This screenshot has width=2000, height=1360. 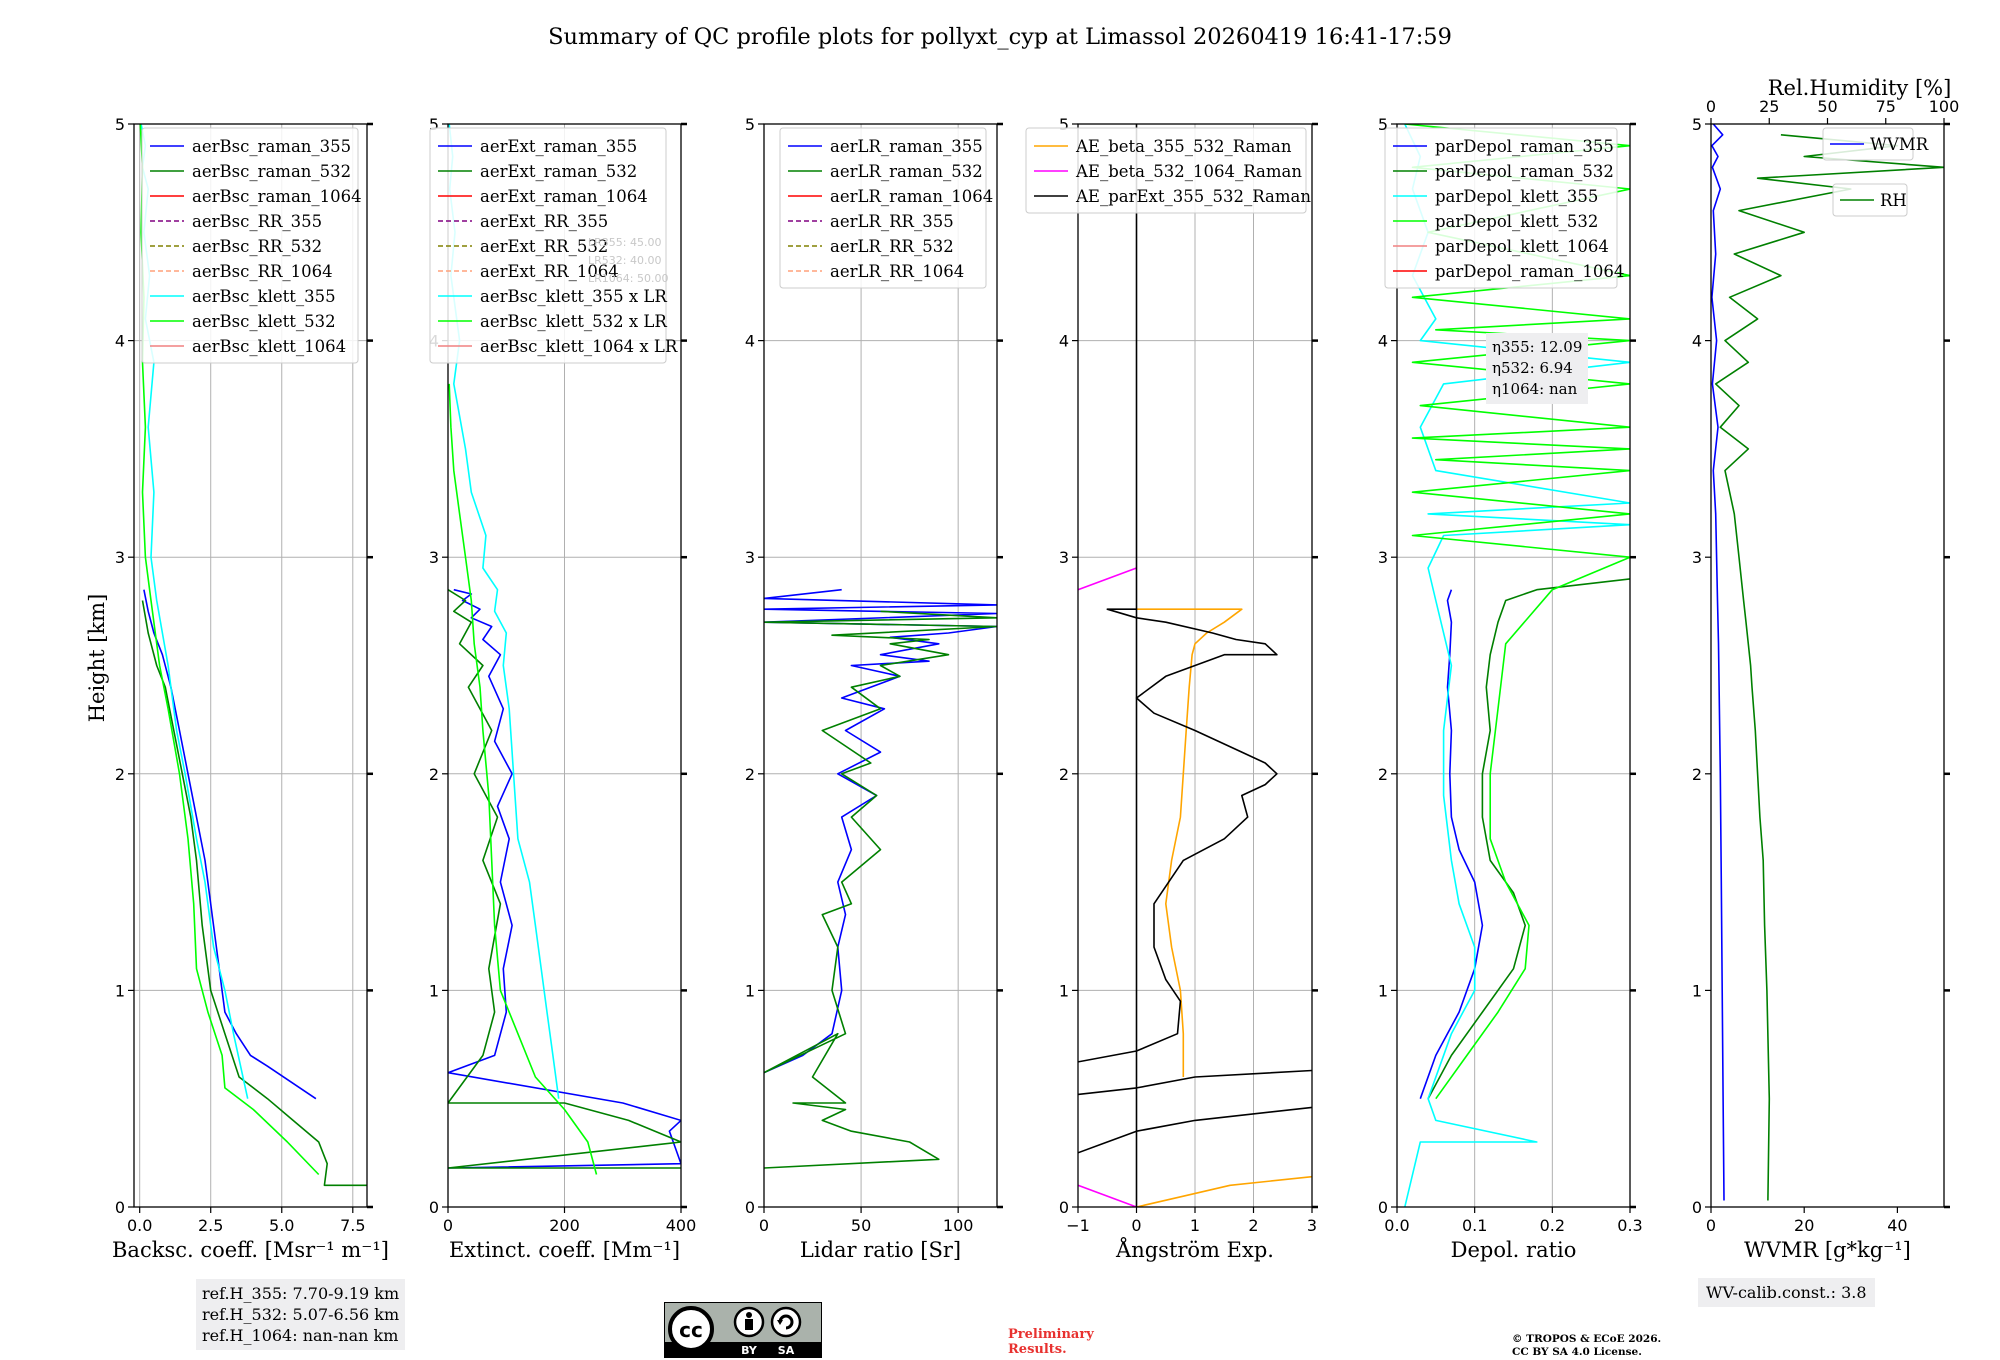 I want to click on legend-wvmr: WVMR, so click(x=1875, y=144).